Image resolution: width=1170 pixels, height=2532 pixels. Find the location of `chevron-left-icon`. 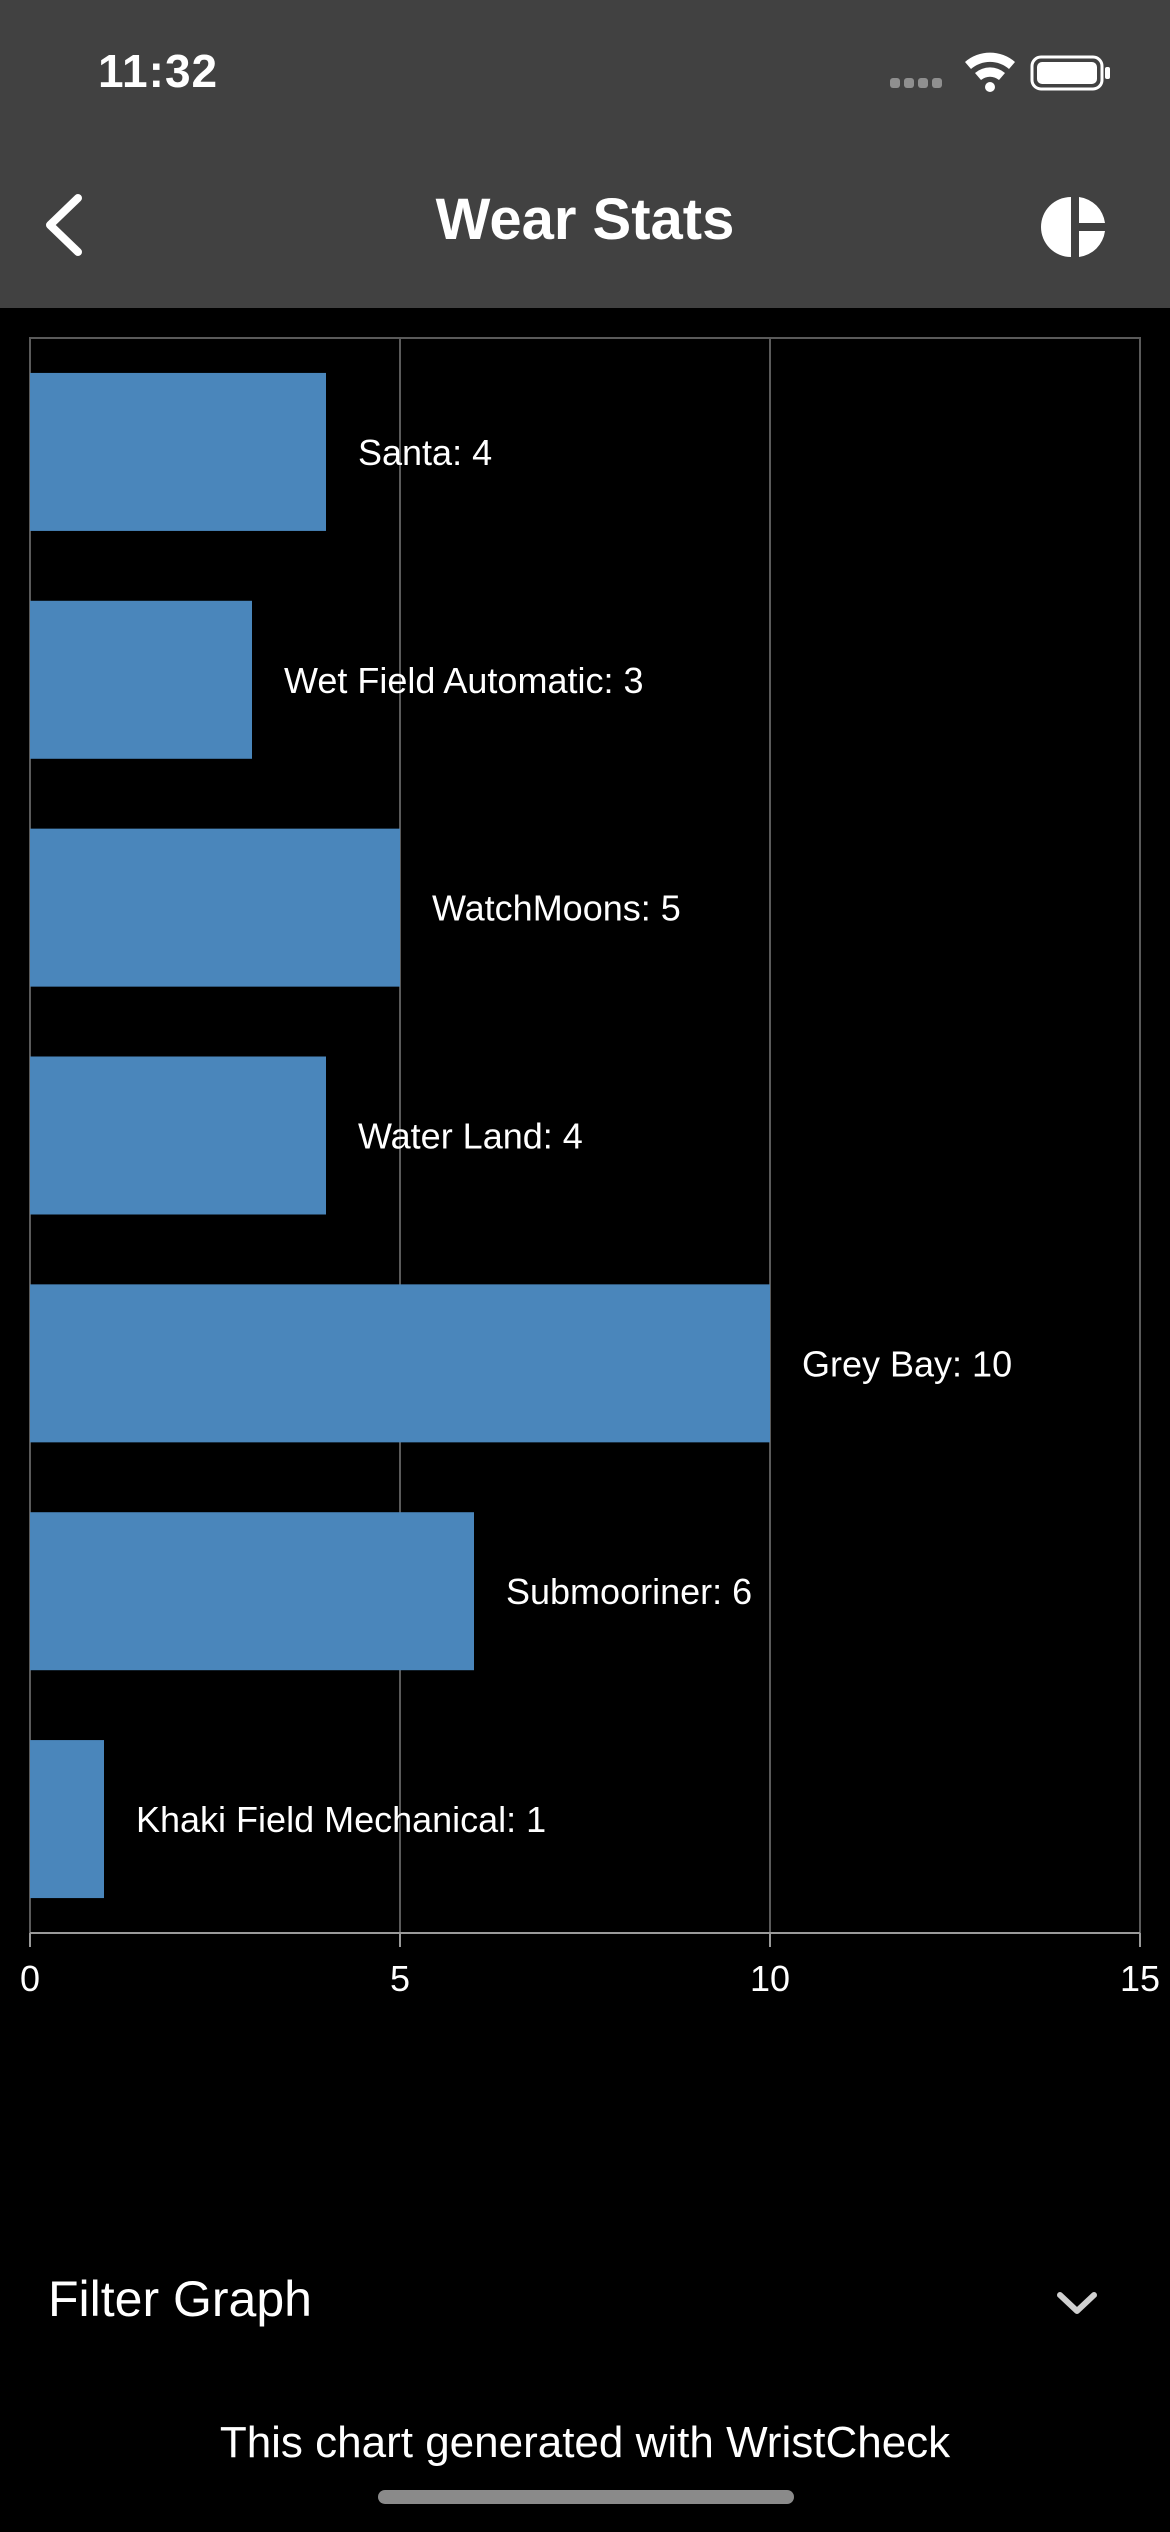

chevron-left-icon is located at coordinates (66, 225).